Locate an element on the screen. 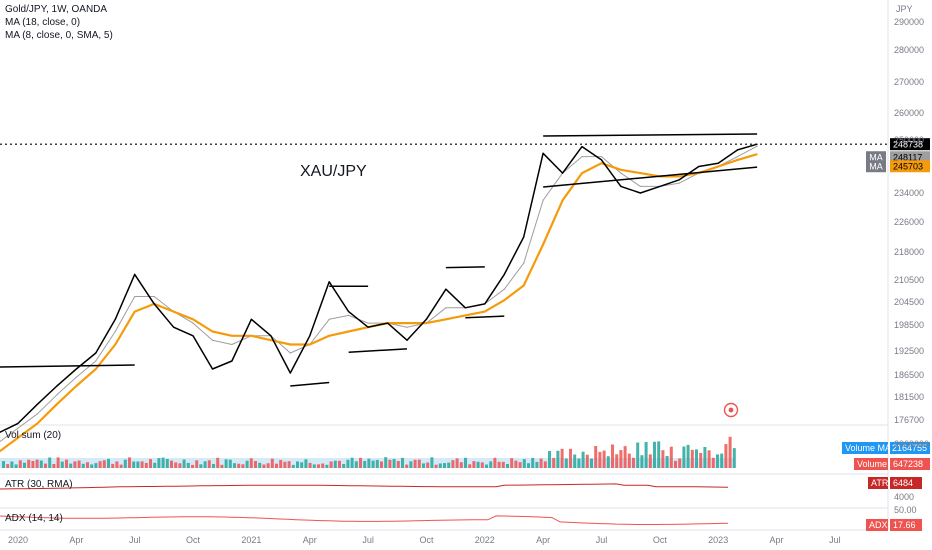 Image resolution: width=932 pixels, height=550 pixels. adx-legend: ADX (14, 14) is located at coordinates (34, 518).